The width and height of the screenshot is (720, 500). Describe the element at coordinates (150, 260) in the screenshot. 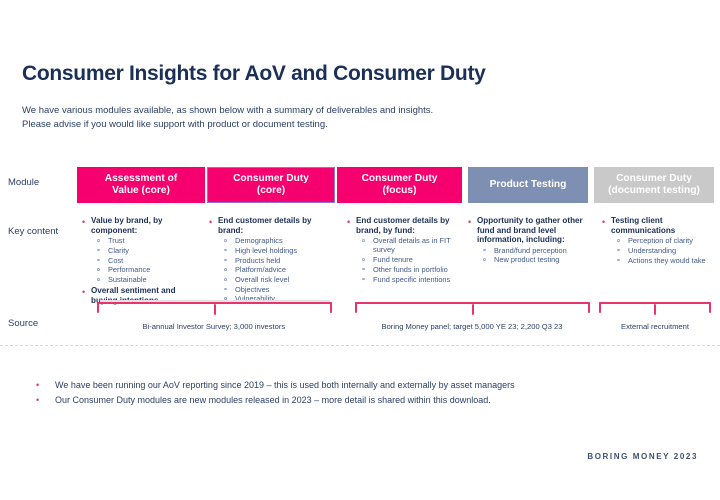

I see `key-content-subitem: Cost` at that location.